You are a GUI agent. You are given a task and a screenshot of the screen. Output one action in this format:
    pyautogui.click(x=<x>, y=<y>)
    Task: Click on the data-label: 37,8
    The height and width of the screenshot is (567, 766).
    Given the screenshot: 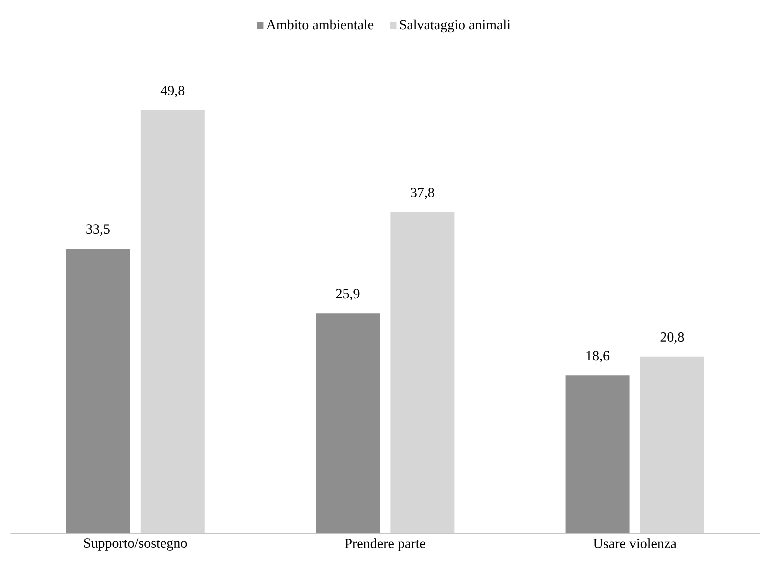 What is the action you would take?
    pyautogui.click(x=422, y=194)
    